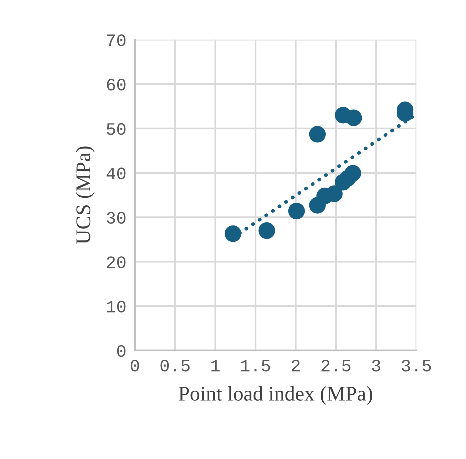 This screenshot has width=466, height=459. Describe the element at coordinates (116, 129) in the screenshot. I see `y-tick-label: 50` at that location.